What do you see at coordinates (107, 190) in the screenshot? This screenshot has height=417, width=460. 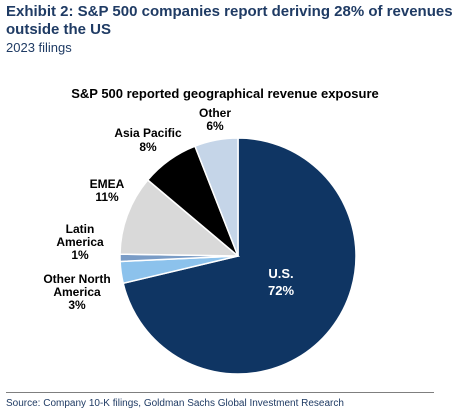 I see `slice-label-emea: EMEA 11%` at bounding box center [107, 190].